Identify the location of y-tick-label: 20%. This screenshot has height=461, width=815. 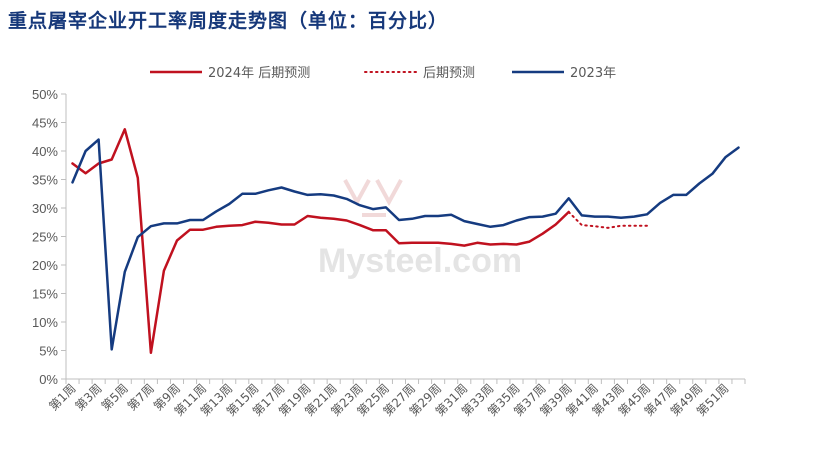
(45, 265).